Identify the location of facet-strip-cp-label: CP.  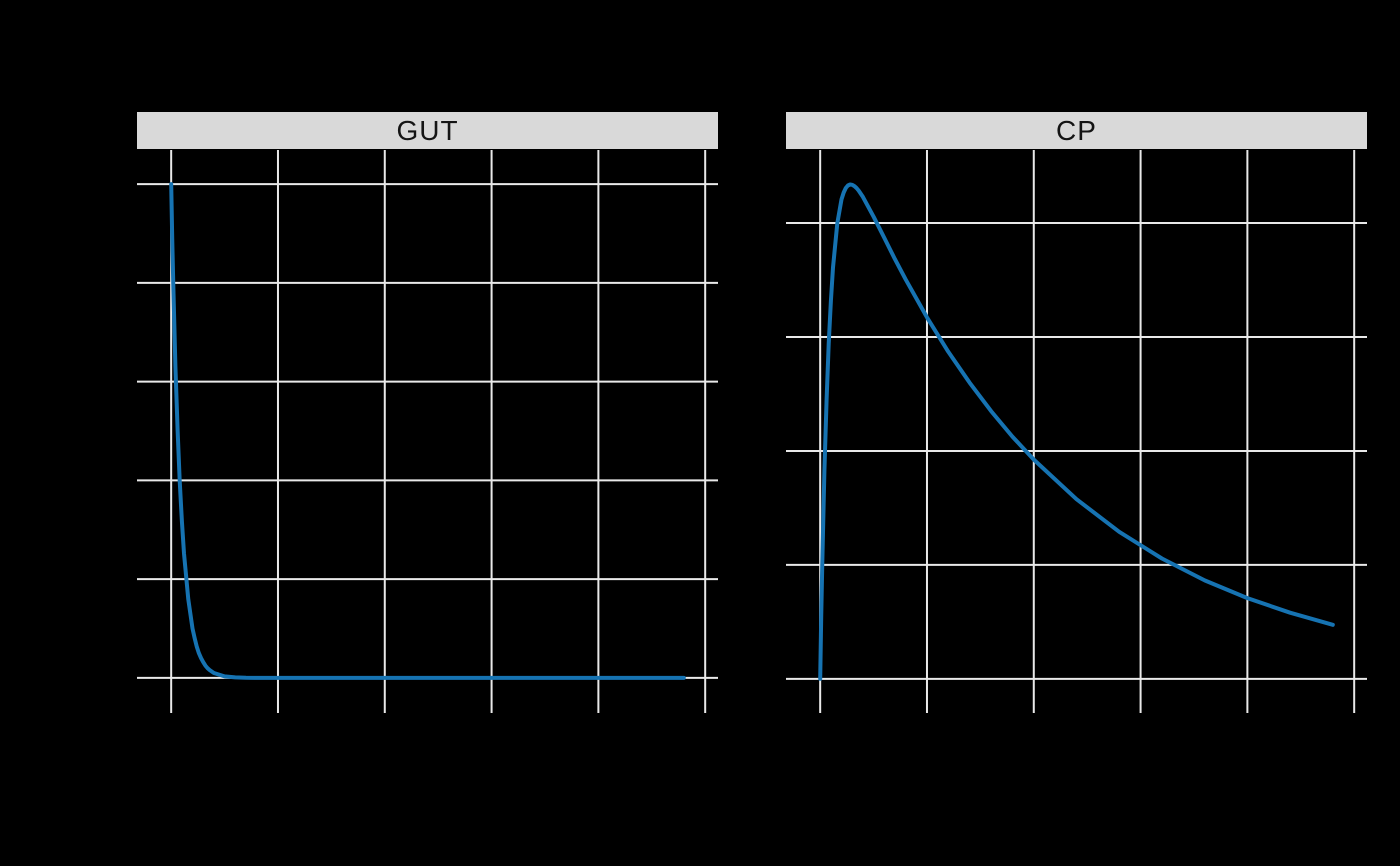
(1076, 130).